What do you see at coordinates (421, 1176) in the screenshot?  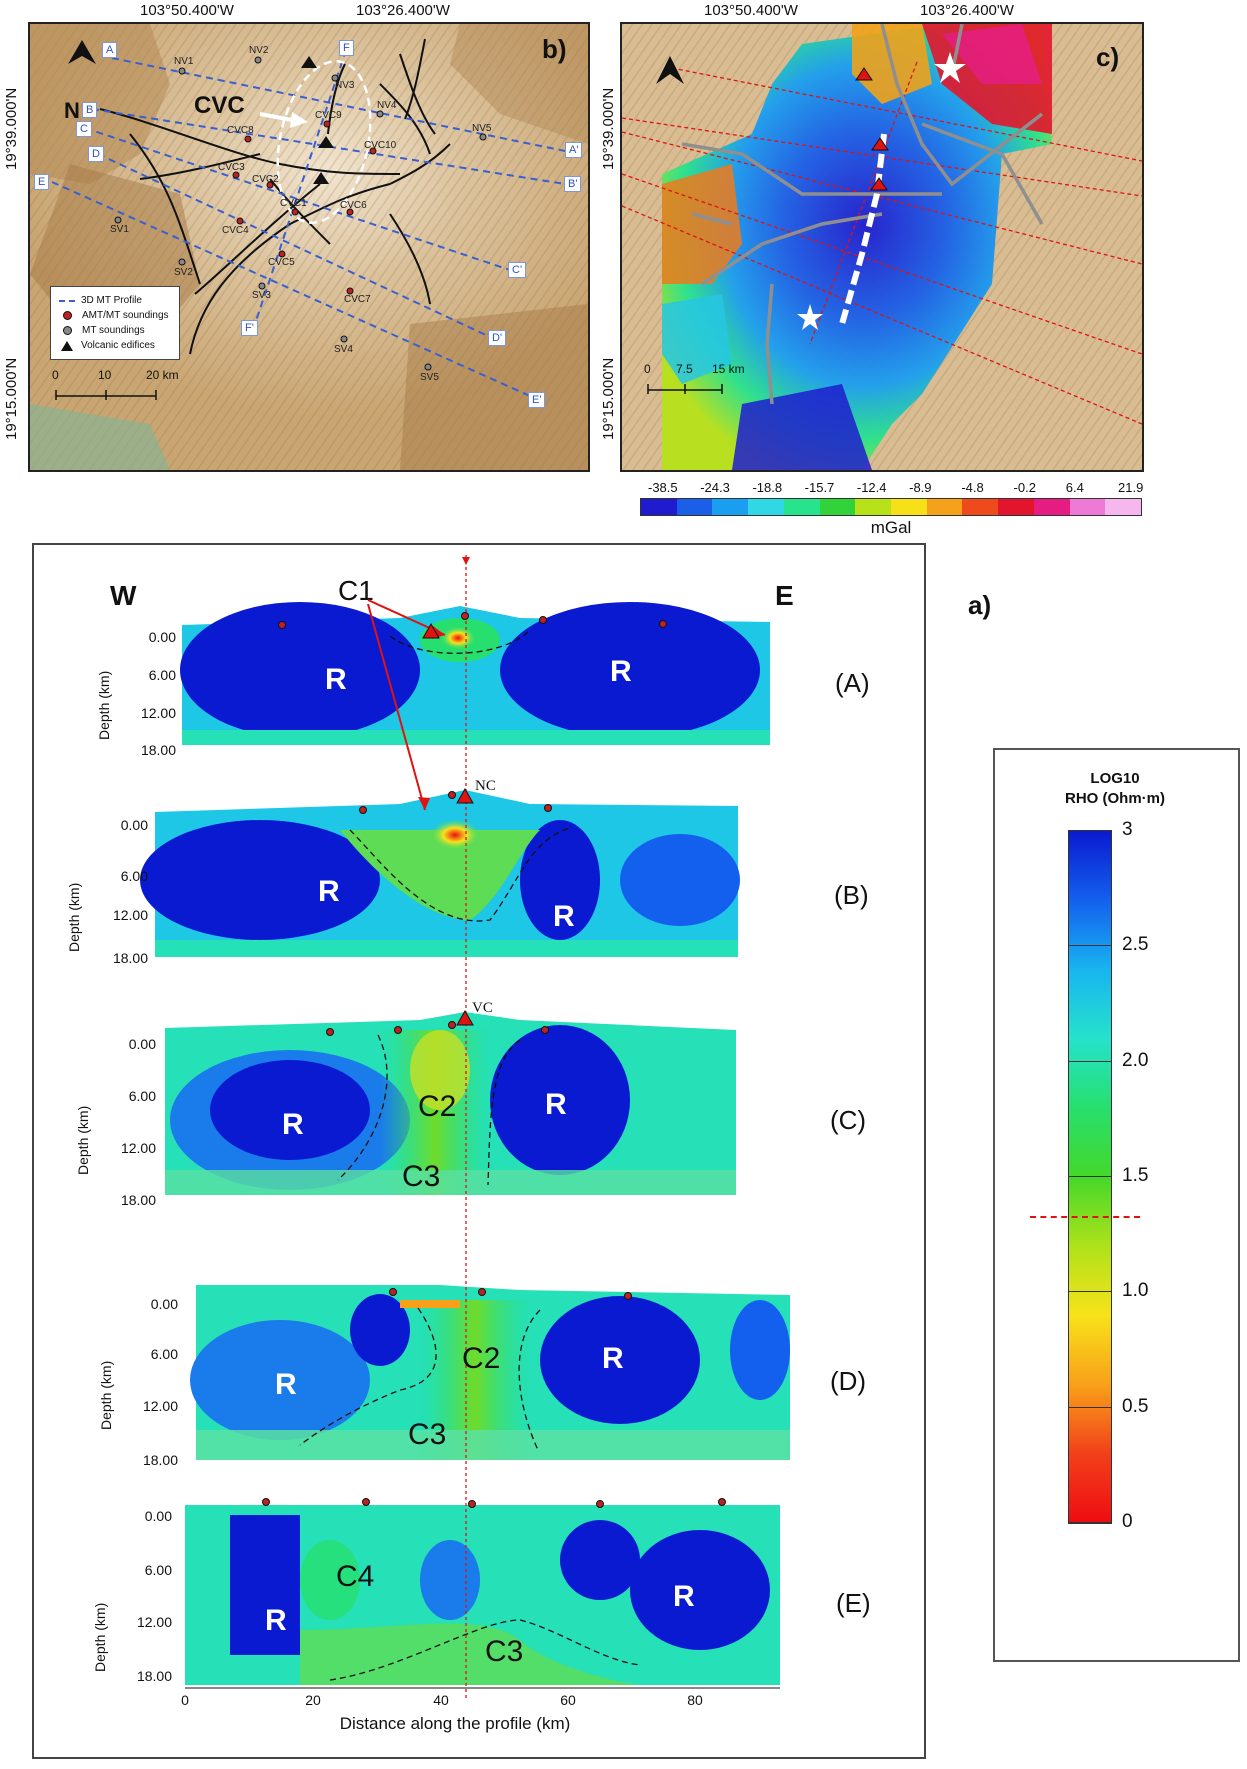 I see `conductor-label: C3` at bounding box center [421, 1176].